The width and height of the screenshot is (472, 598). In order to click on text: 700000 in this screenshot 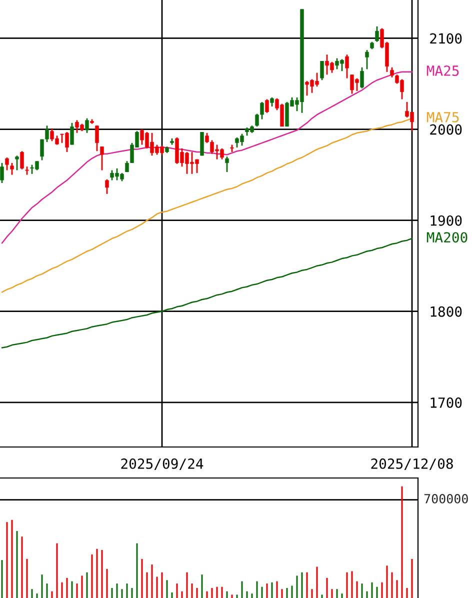, I will do `click(446, 499)`.